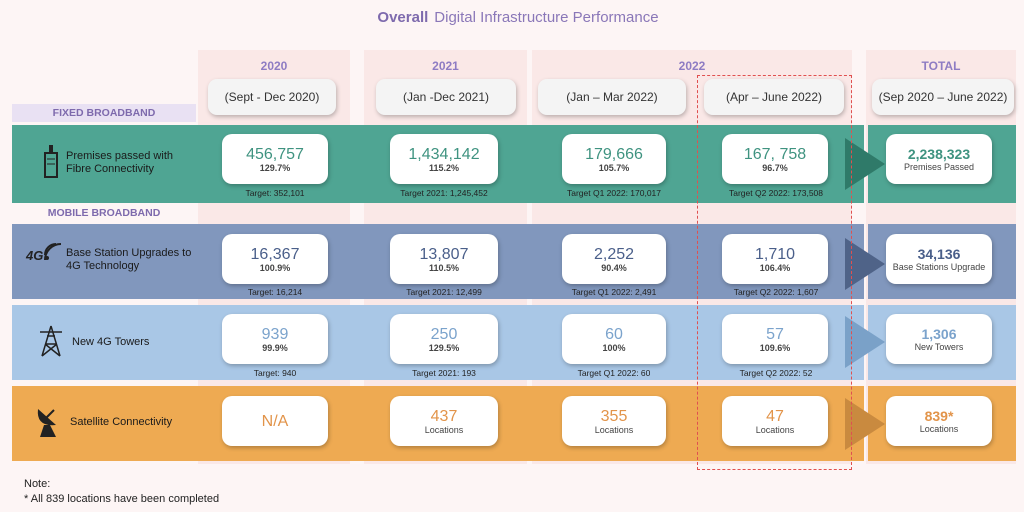  Describe the element at coordinates (444, 373) in the screenshot. I see `towers-2021-target: Target 2021: 193` at that location.